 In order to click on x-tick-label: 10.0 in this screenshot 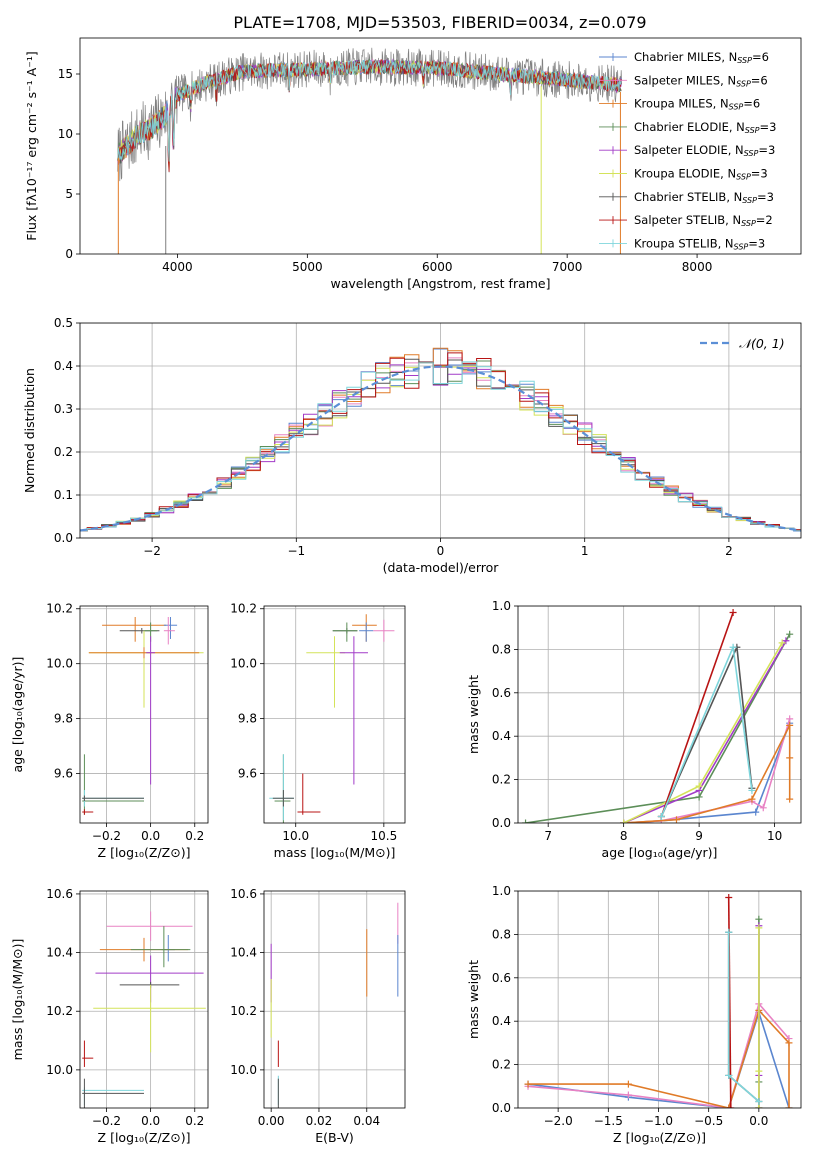, I will do `click(295, 836)`.